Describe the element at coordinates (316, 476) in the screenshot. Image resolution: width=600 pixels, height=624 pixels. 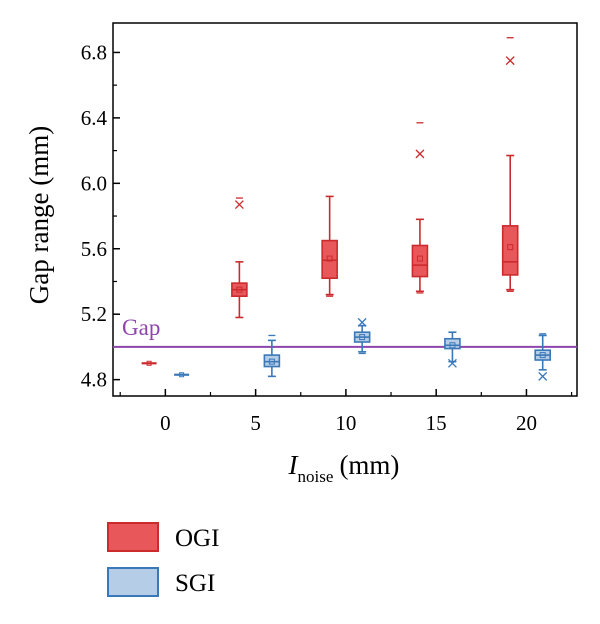
I see `x-axis-title-sub: noise` at that location.